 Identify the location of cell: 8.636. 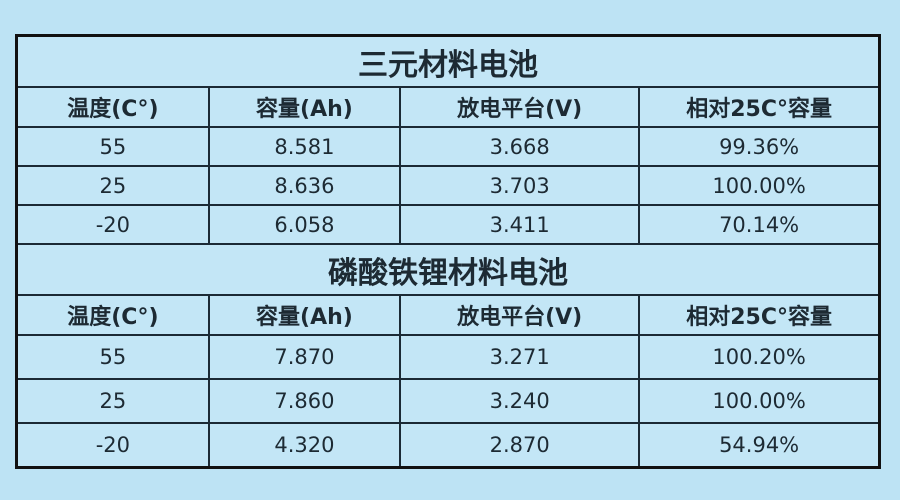
(304, 185).